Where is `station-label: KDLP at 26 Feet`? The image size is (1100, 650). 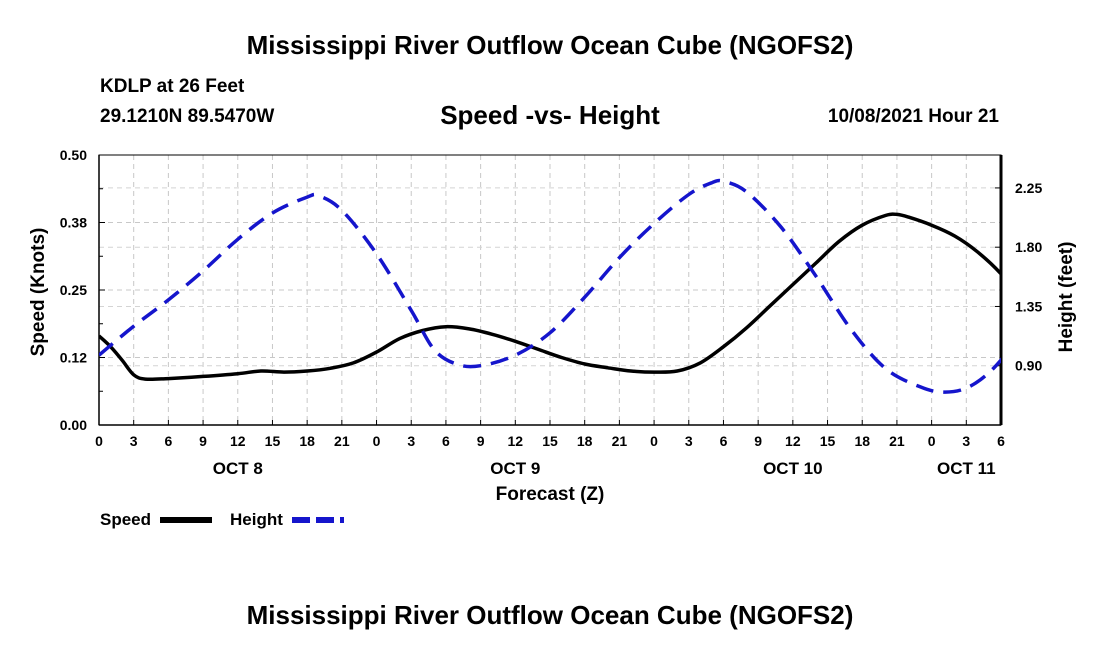
station-label: KDLP at 26 Feet is located at coordinates (172, 86).